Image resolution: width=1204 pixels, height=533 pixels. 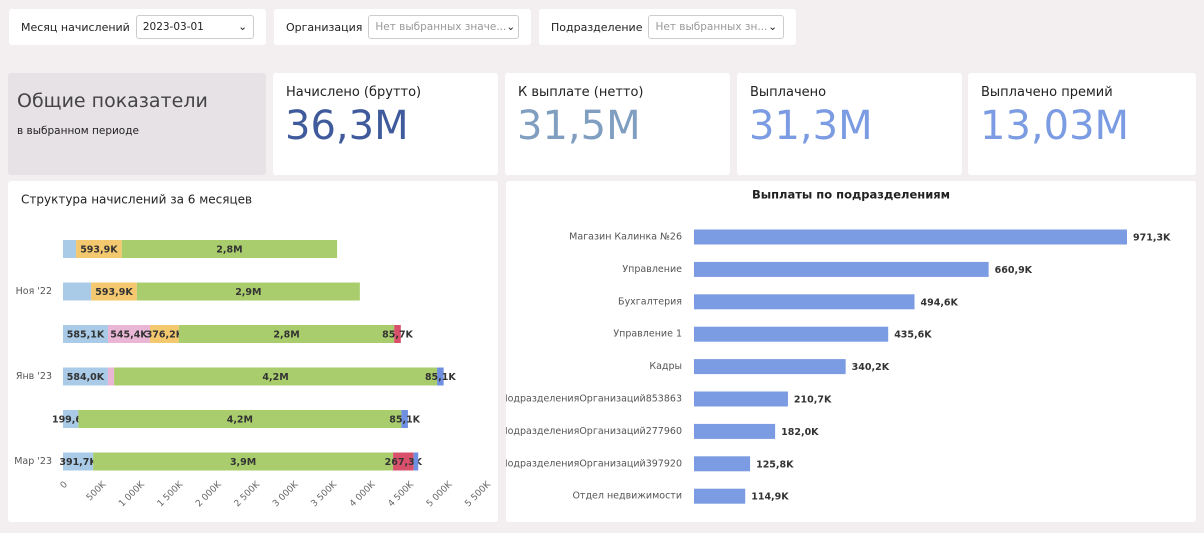 I want to click on filter: Организация Нет выбранных значе... ⌄, so click(x=402, y=27).